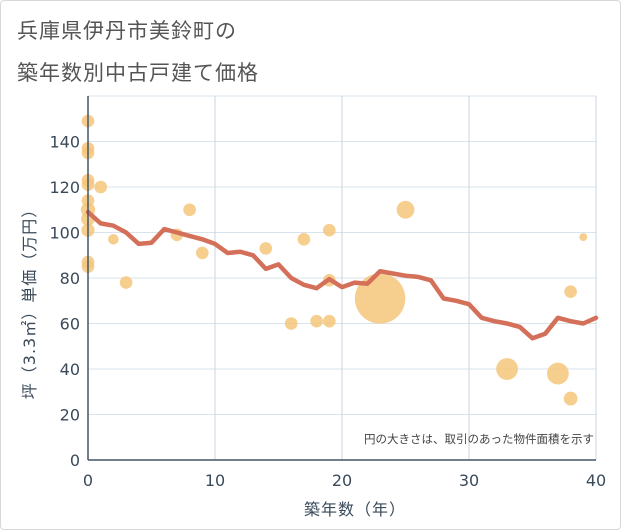 This screenshot has width=621, height=530. What do you see at coordinates (479, 439) in the screenshot?
I see `bubble-size-note: 円の大きさは、取引のあった物件面積を示す` at bounding box center [479, 439].